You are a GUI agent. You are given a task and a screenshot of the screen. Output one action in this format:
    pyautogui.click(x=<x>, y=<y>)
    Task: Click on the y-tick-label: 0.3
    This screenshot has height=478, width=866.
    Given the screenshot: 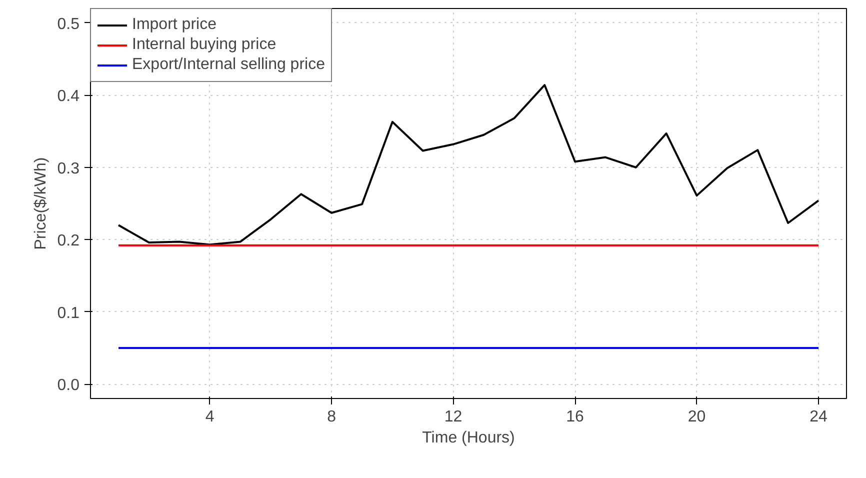 What is the action you would take?
    pyautogui.click(x=68, y=169)
    